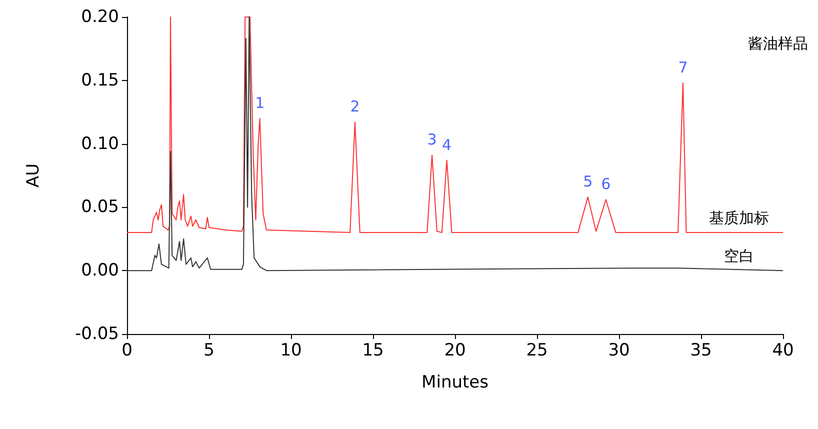 Image resolution: width=818 pixels, height=429 pixels. Describe the element at coordinates (100, 144) in the screenshot. I see `y-tick-label: 0.10` at that location.